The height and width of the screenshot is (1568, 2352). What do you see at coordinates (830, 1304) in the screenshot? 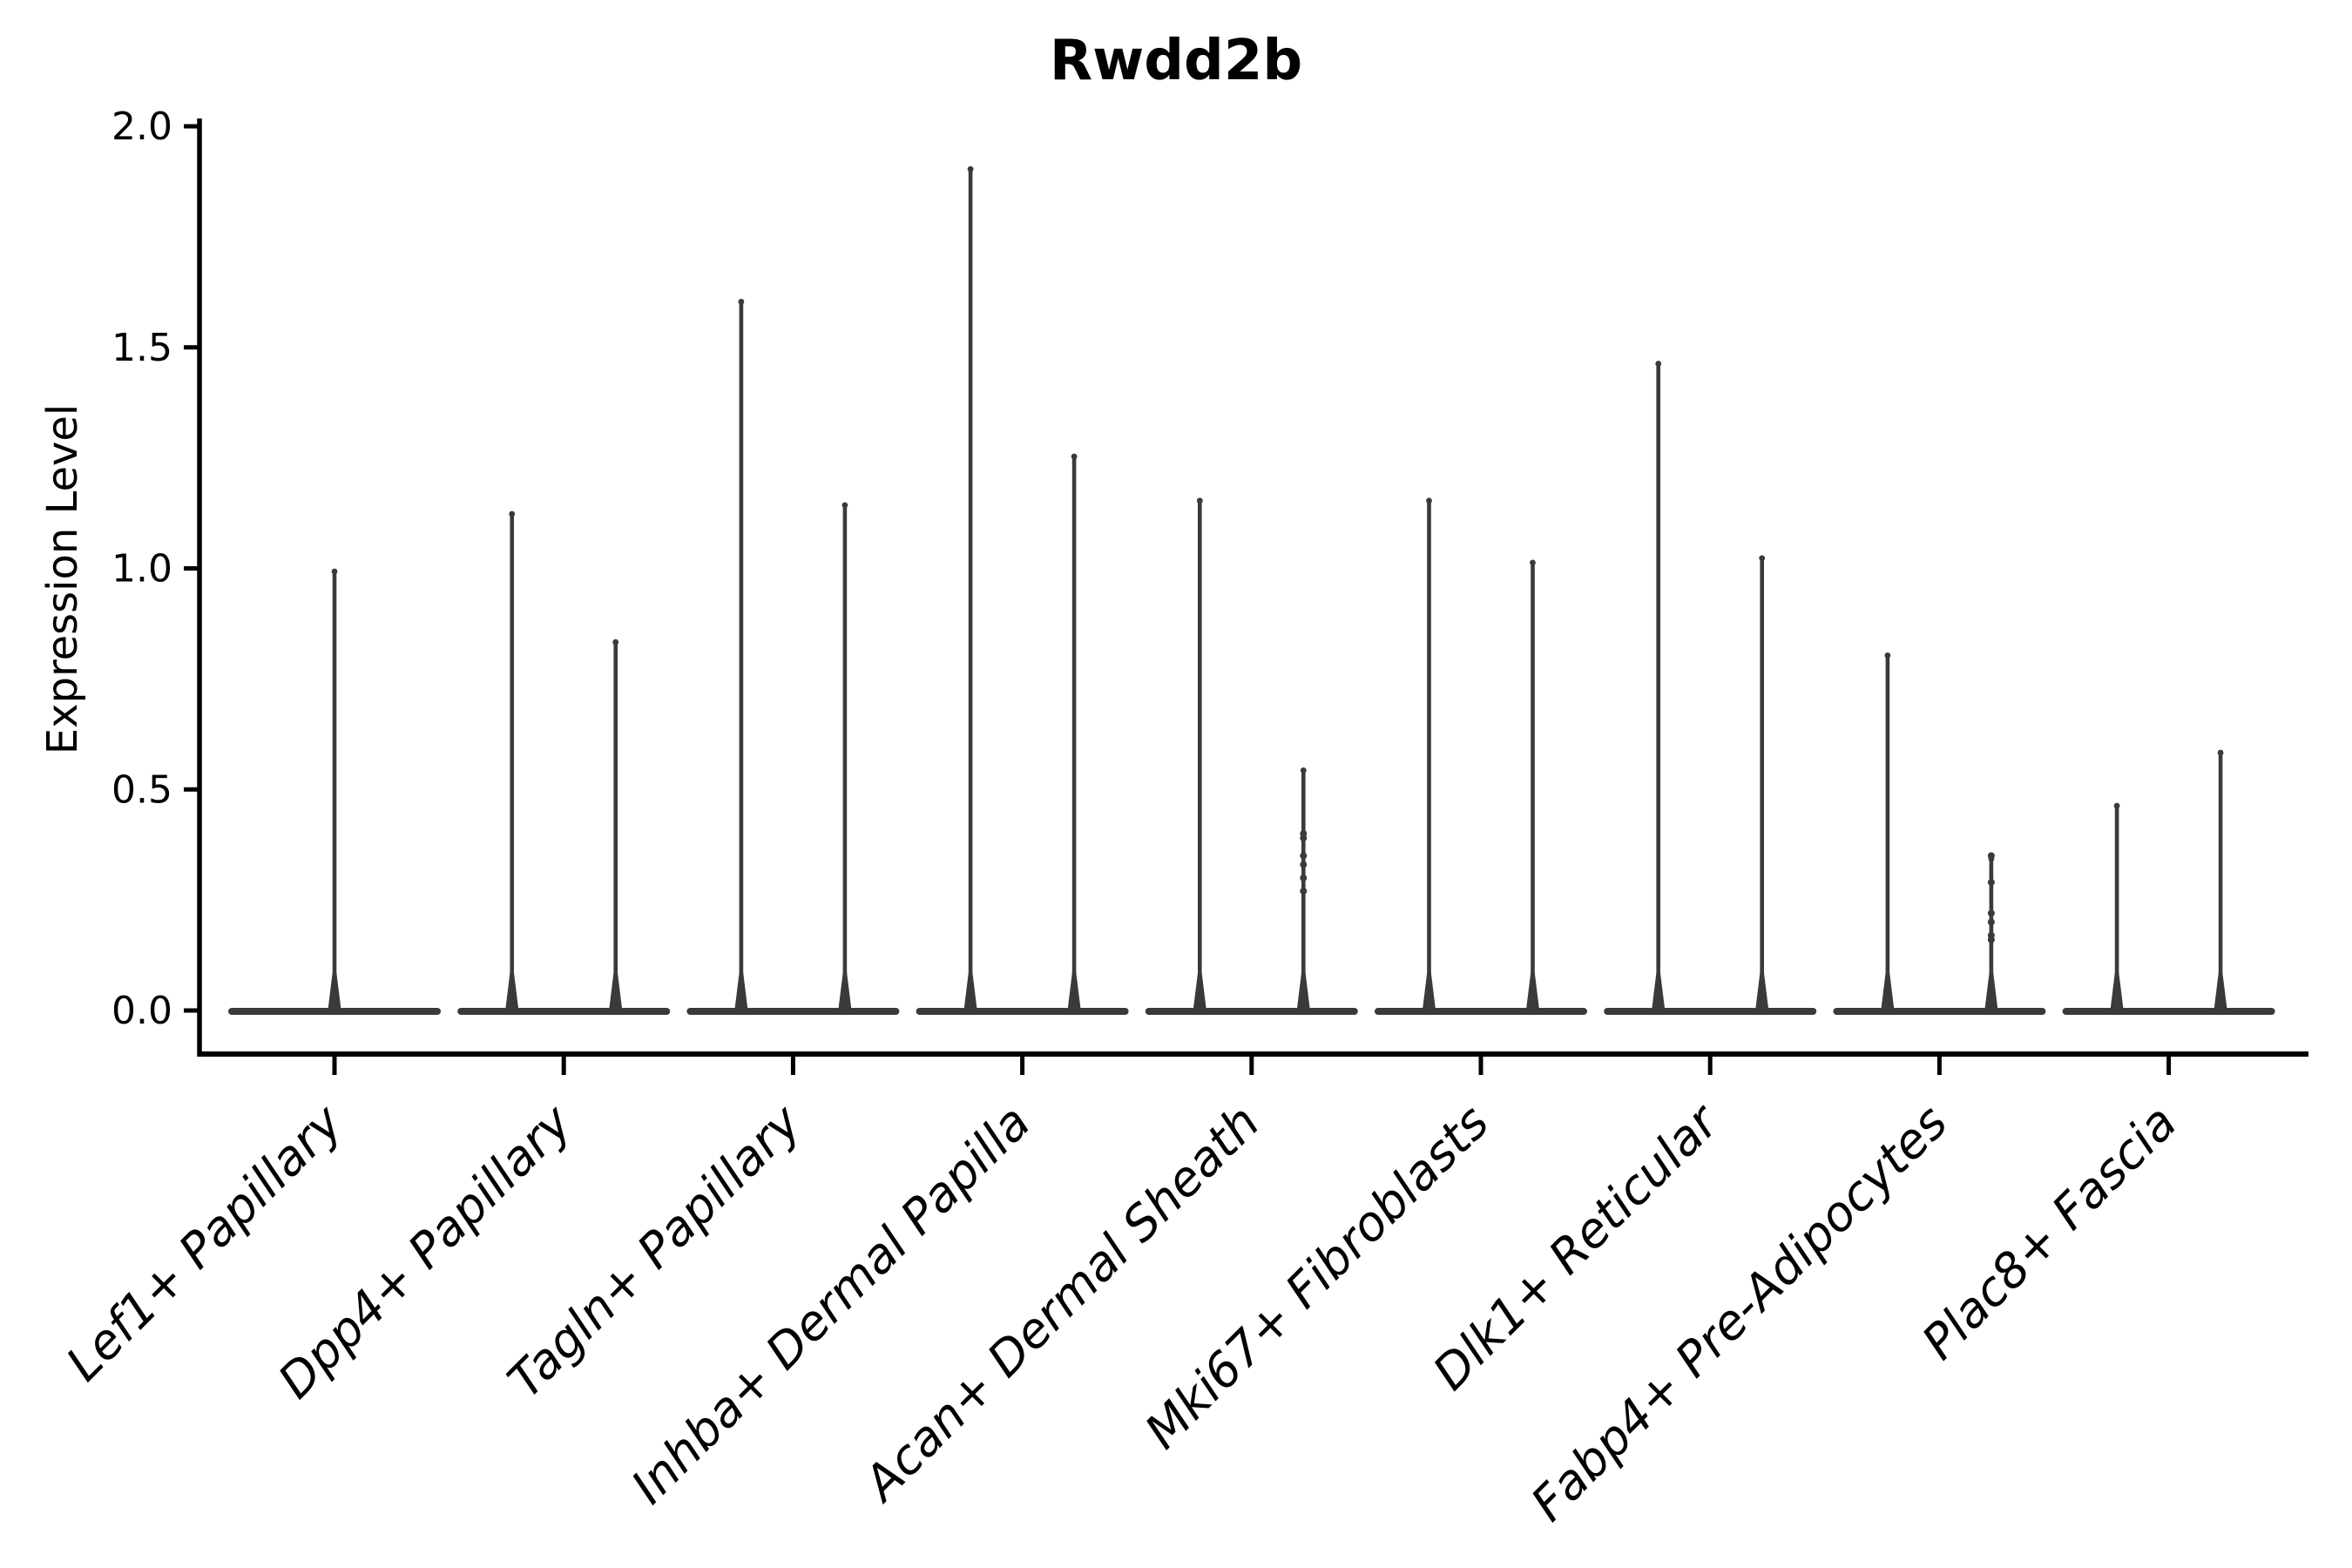
I see `x-tick-label-3: Inhba+ Dermal Papilla` at bounding box center [830, 1304].